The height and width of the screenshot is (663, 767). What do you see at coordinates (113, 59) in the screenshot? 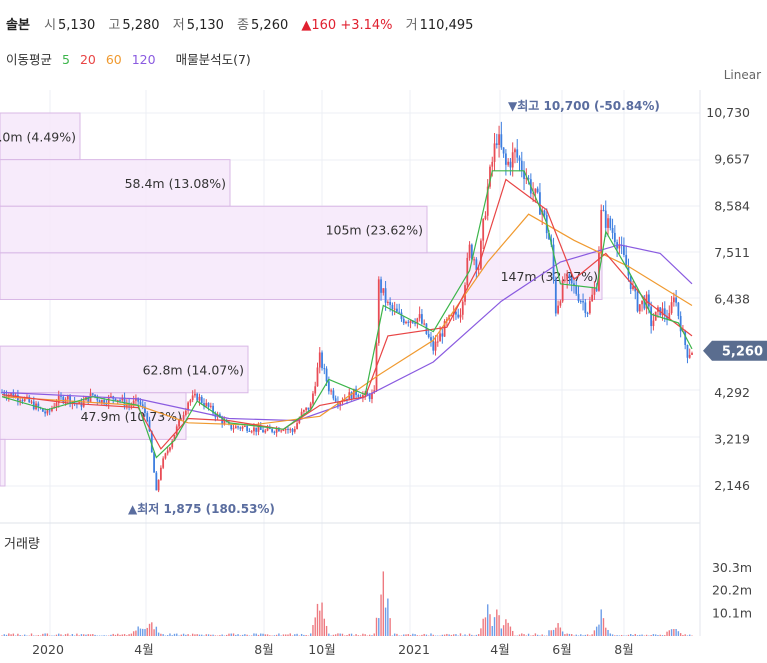
I see `ma-period-60: 60` at bounding box center [113, 59].